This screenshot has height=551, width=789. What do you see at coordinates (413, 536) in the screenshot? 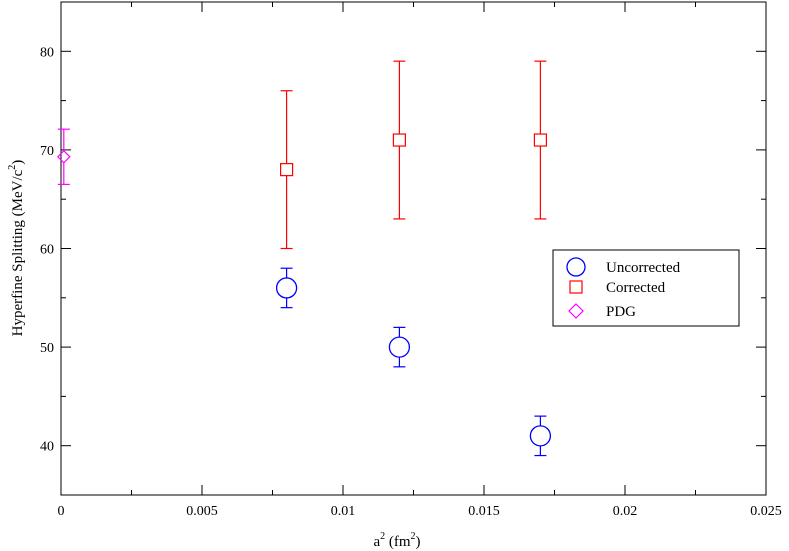
I see `x-axis-unit-sup: 2` at bounding box center [413, 536].